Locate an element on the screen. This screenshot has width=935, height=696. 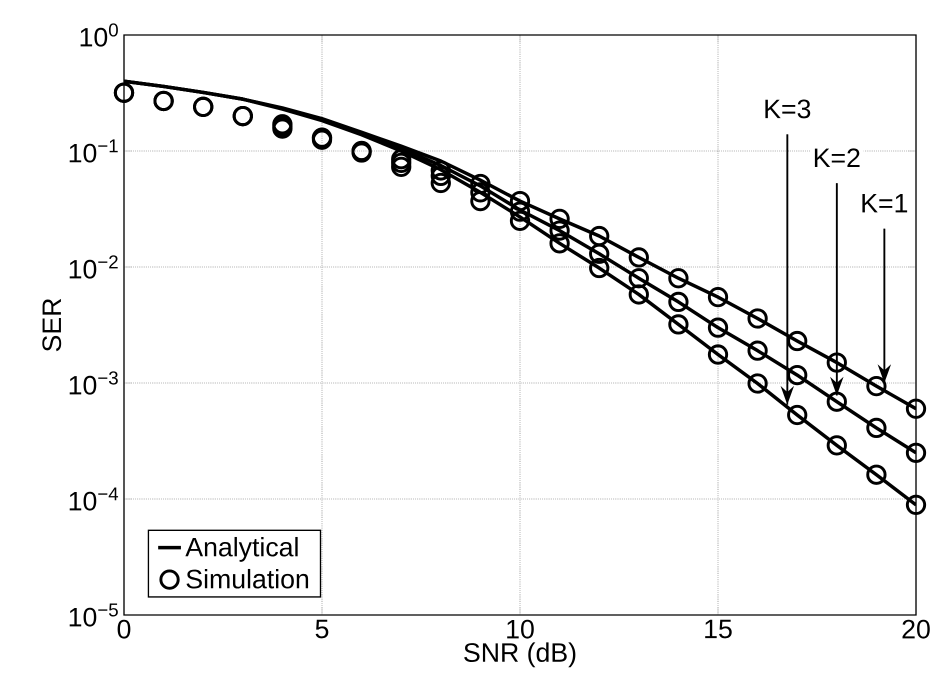
x-tick-label: 20 is located at coordinates (916, 629).